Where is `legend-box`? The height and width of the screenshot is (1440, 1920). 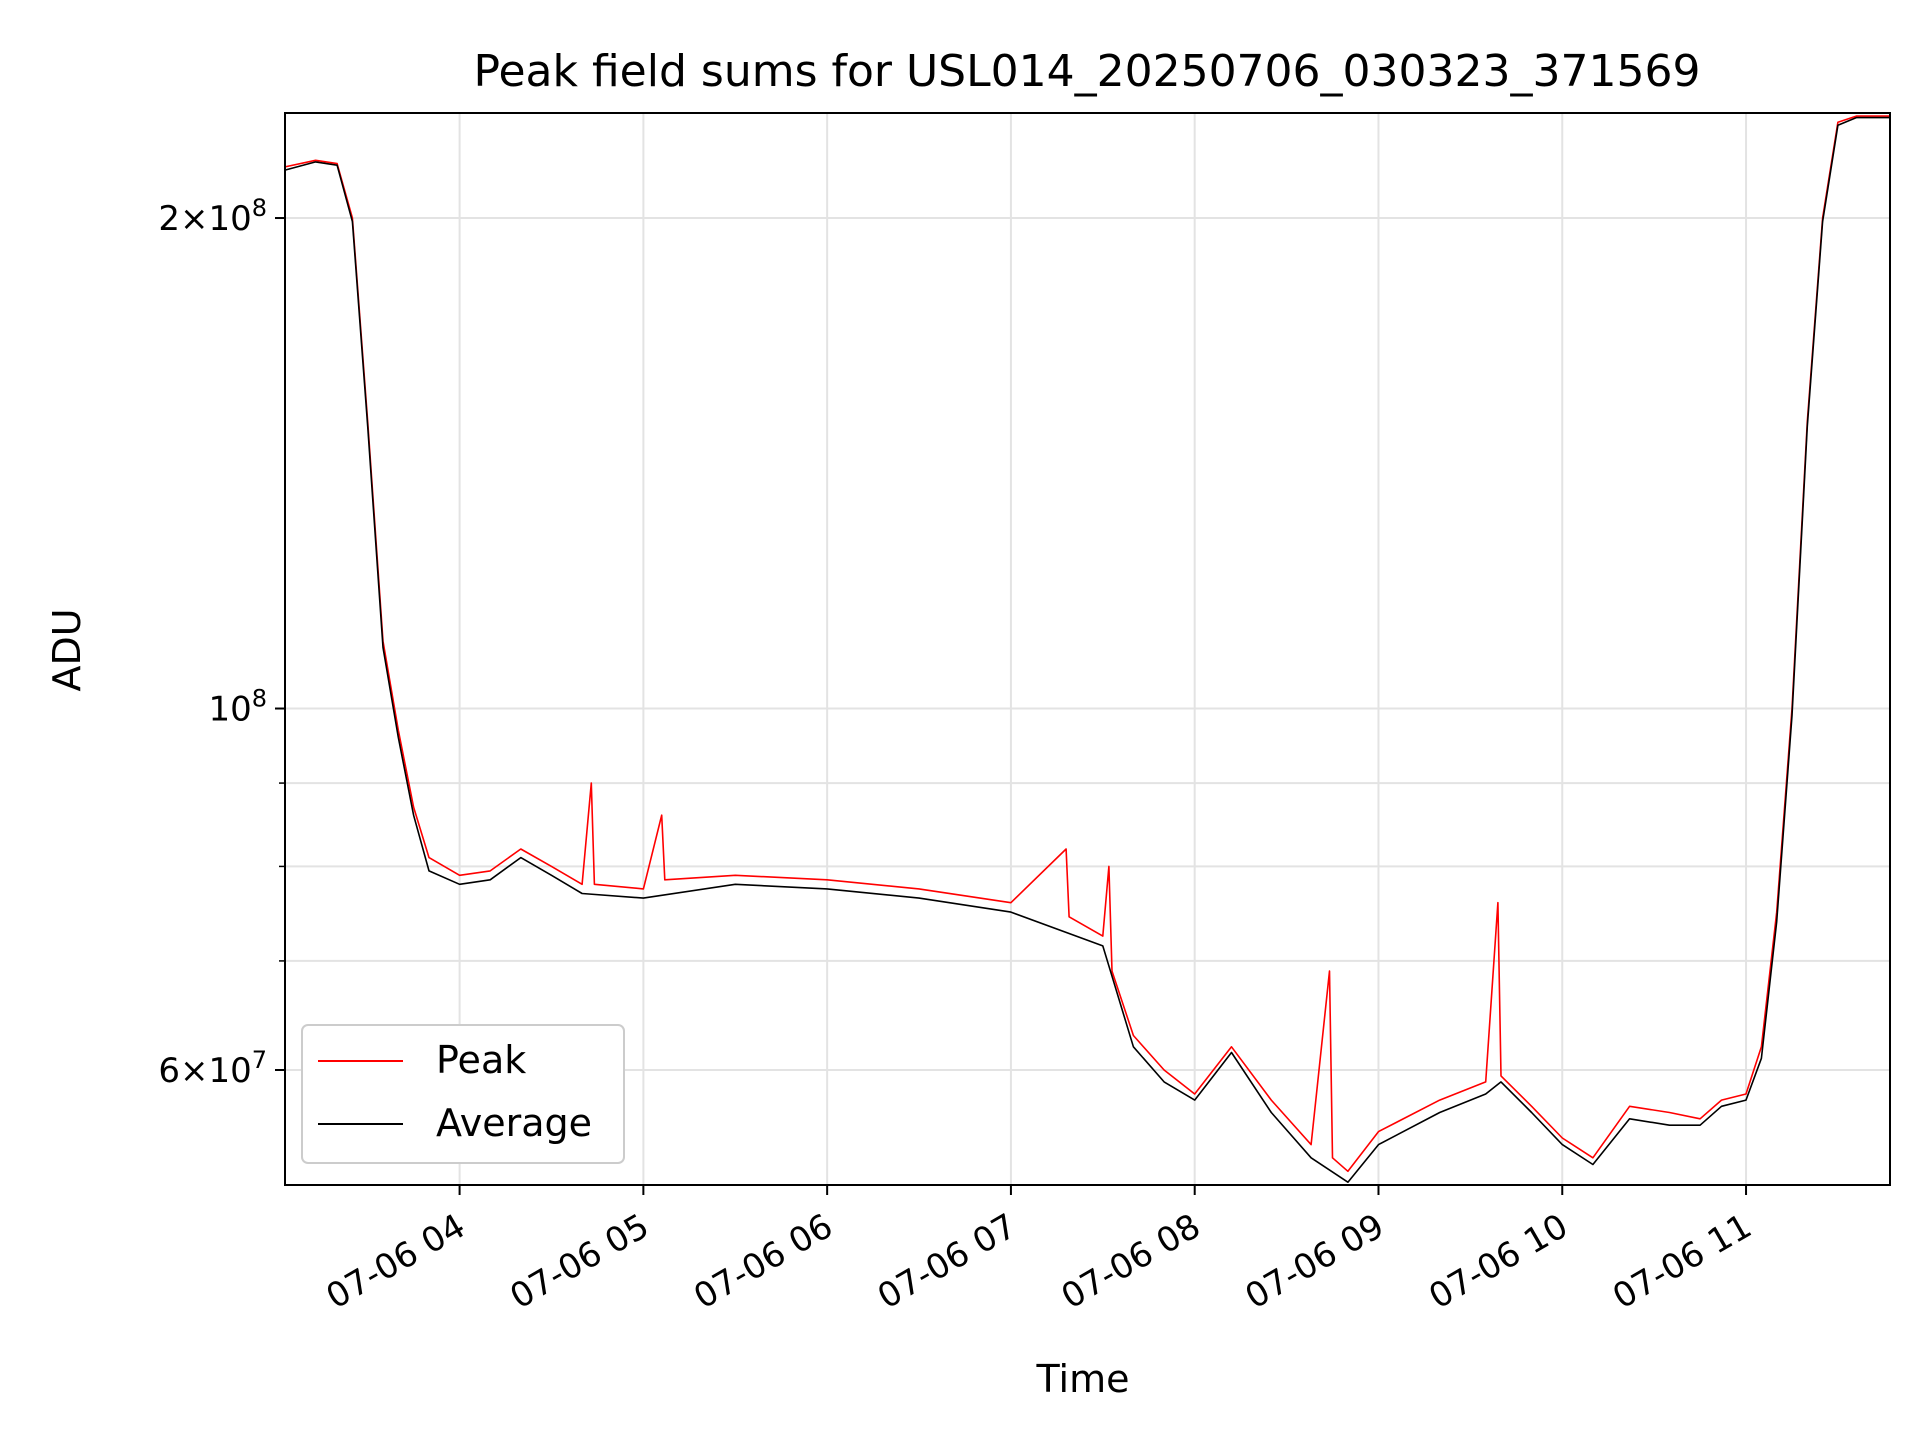
legend-box is located at coordinates (463, 1094).